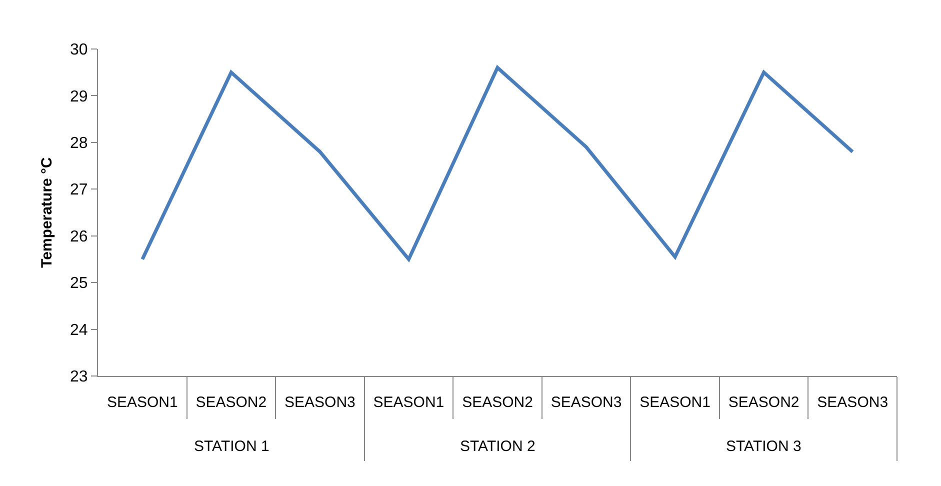 The height and width of the screenshot is (486, 941). What do you see at coordinates (232, 446) in the screenshot?
I see `text: STATION 1` at bounding box center [232, 446].